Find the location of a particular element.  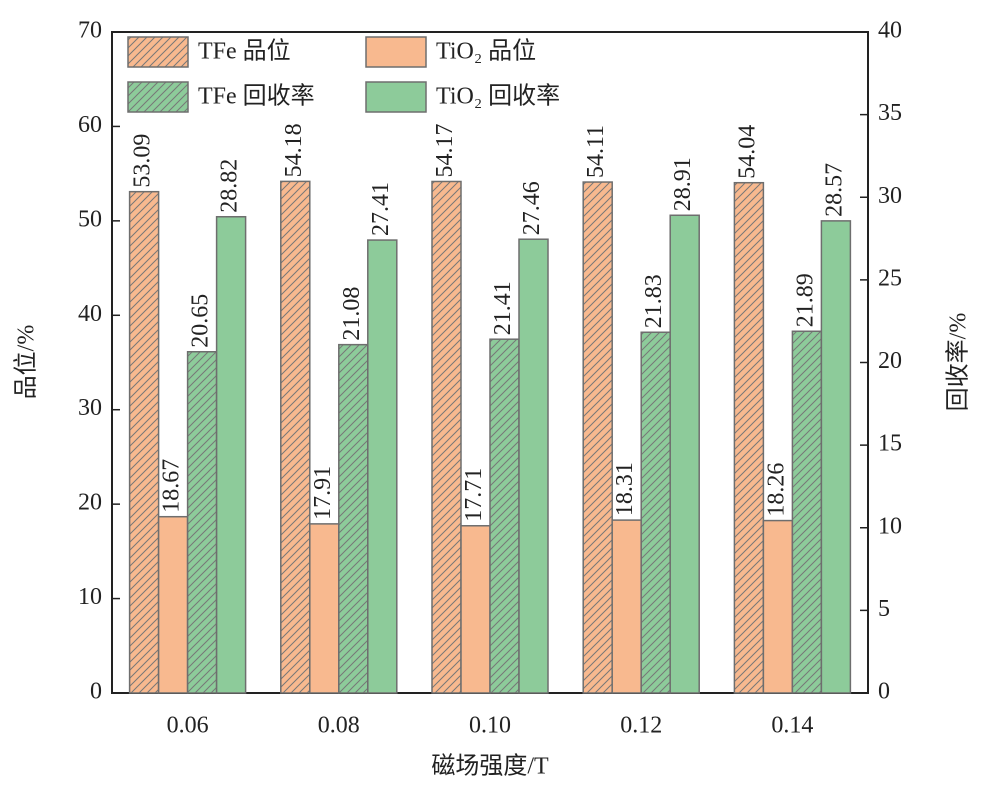

legend-label: TFe 品位 is located at coordinates (244, 51).